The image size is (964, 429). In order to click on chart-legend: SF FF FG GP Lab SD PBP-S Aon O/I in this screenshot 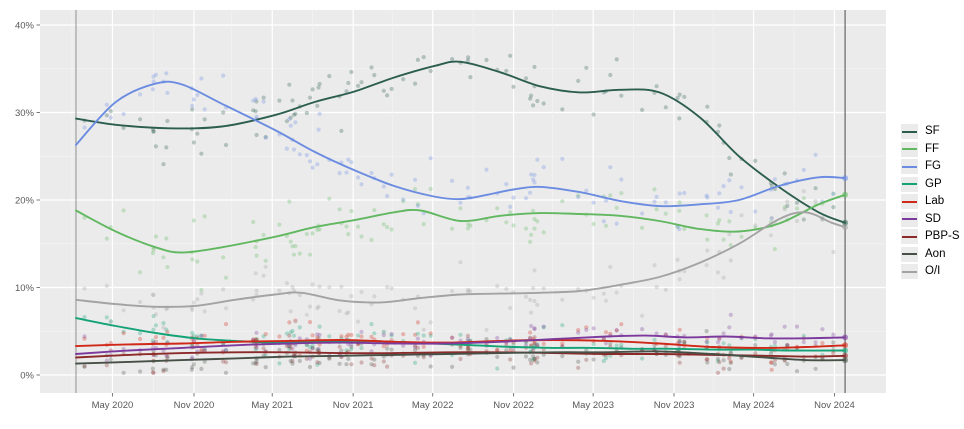, I will do `click(930, 202)`.